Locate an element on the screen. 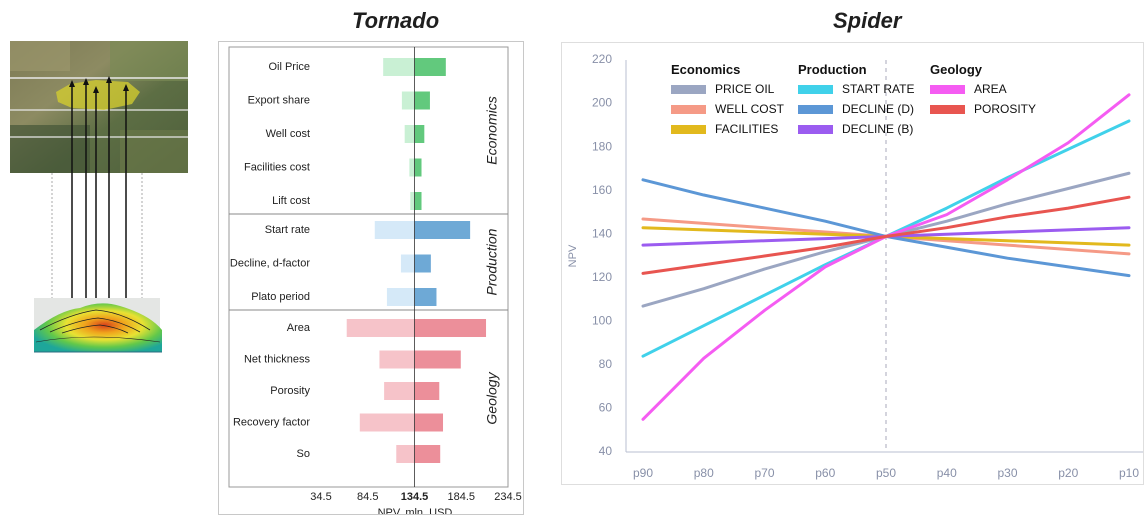  tornado-x-tick: 234.5 is located at coordinates (508, 497).